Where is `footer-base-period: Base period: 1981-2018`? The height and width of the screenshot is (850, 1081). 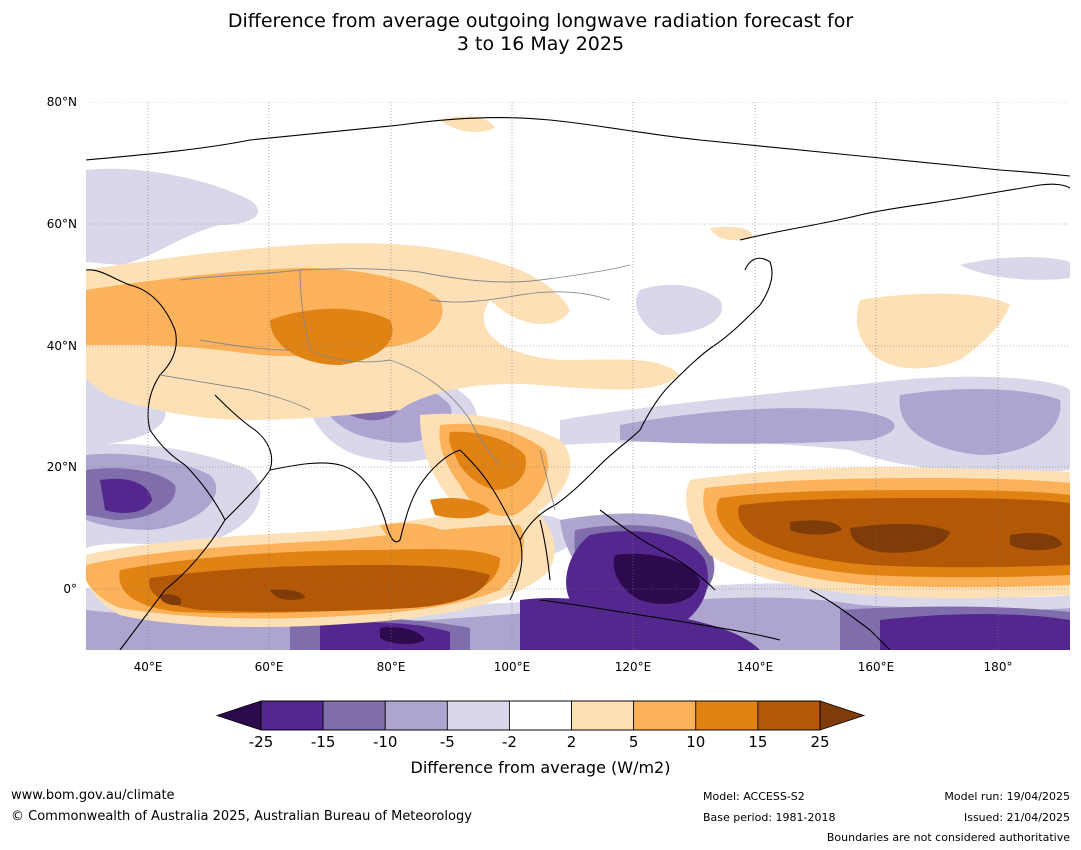 footer-base-period: Base period: 1981-2018 is located at coordinates (769, 817).